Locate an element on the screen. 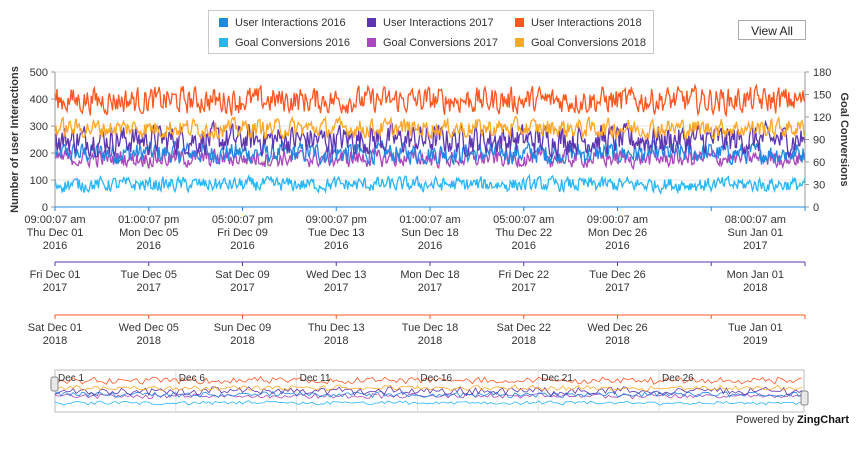 This screenshot has height=464, width=859. x-tick-label: Fri Dec 22 is located at coordinates (523, 275).